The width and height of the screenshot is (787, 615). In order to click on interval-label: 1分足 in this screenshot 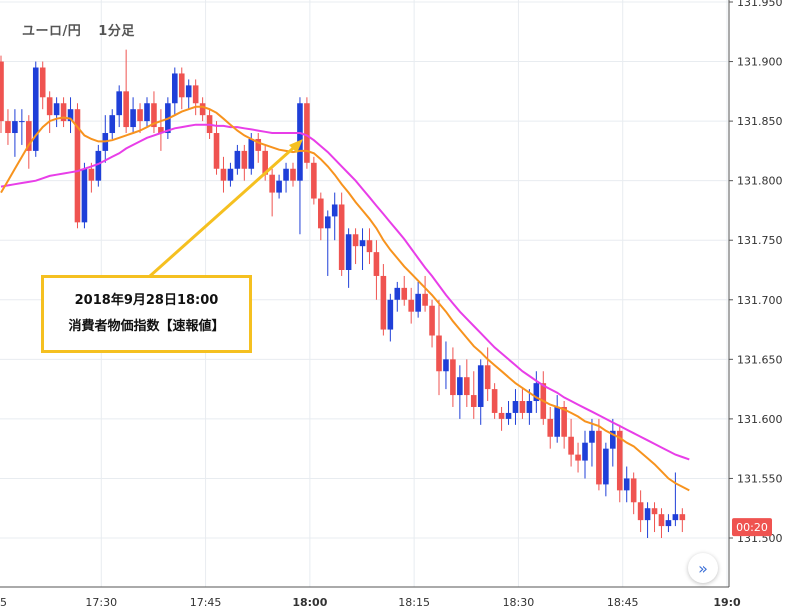, I will do `click(116, 31)`.